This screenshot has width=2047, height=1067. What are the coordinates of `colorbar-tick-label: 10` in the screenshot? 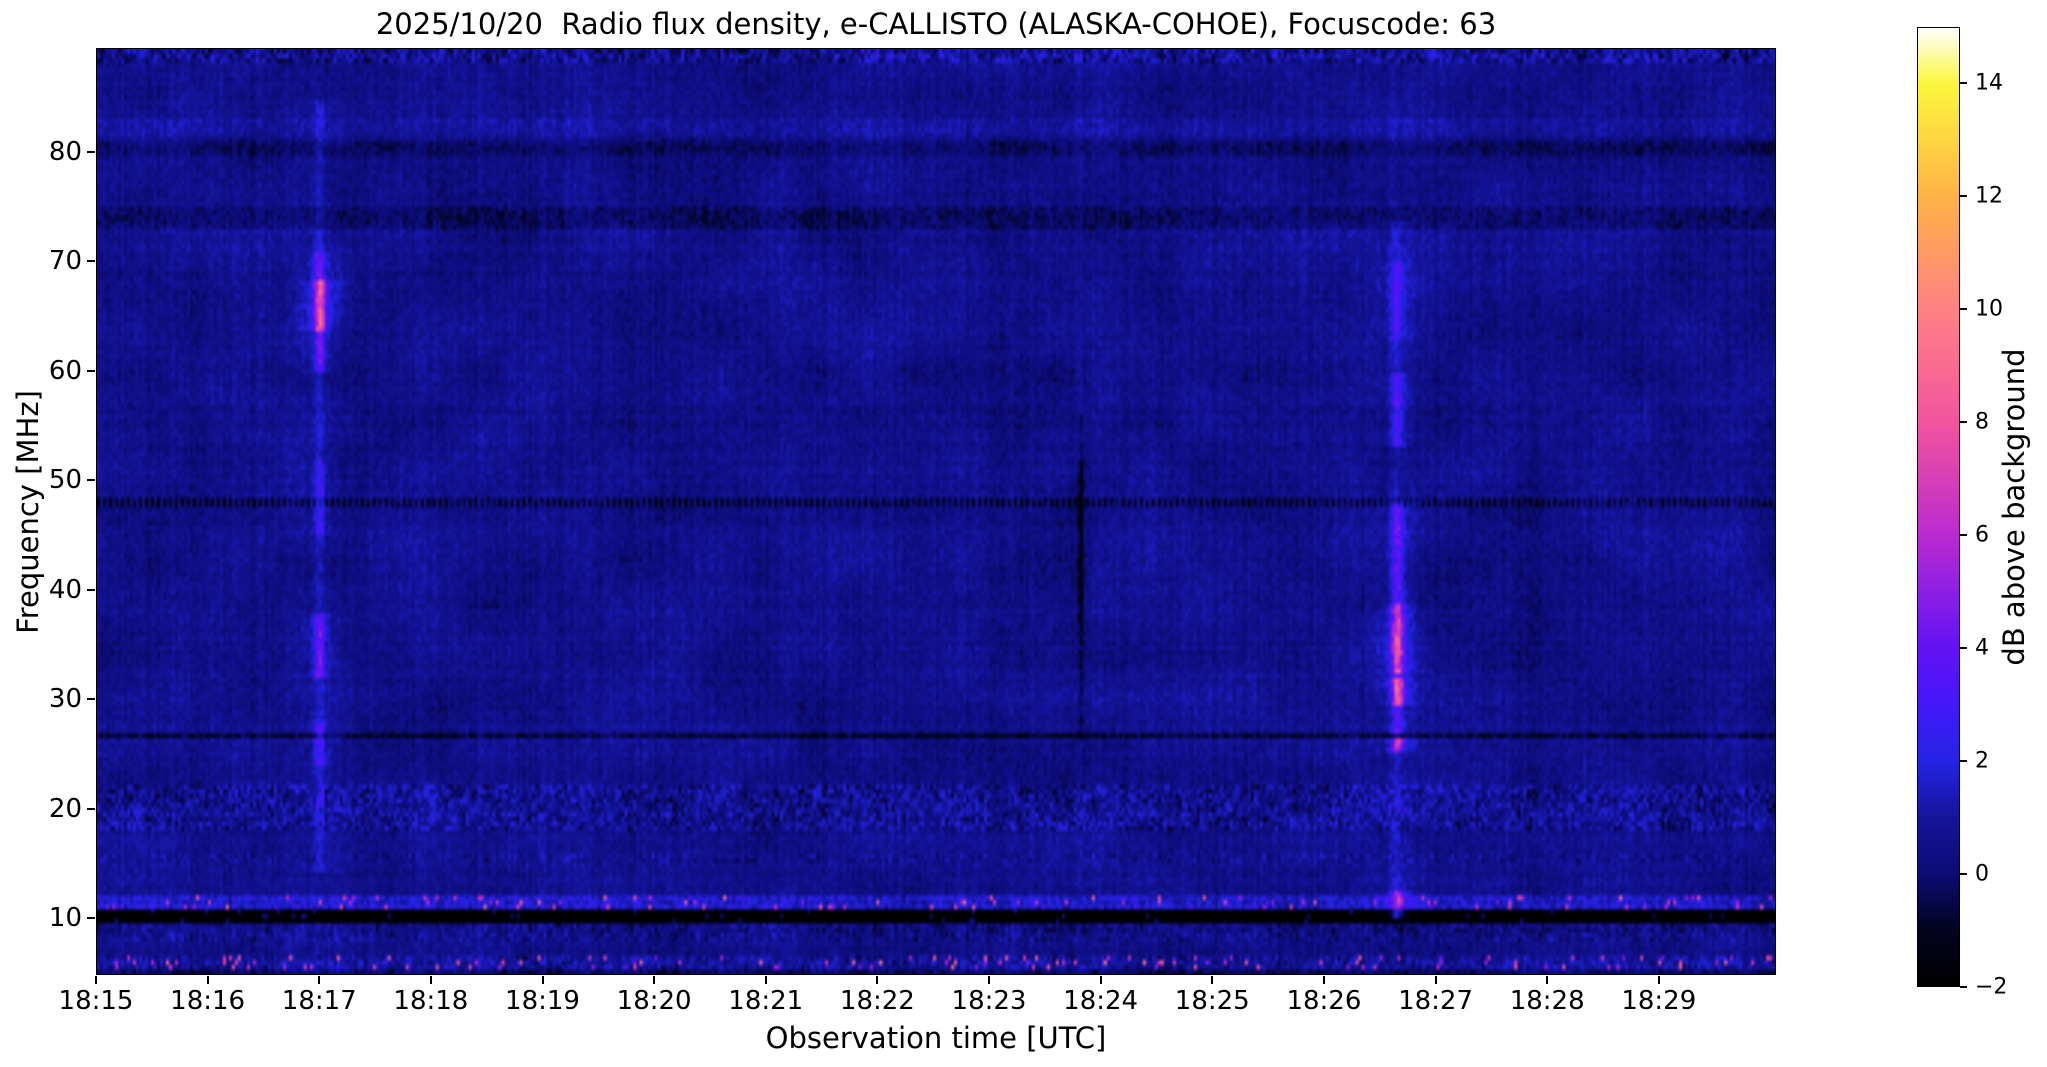 It's located at (1989, 309).